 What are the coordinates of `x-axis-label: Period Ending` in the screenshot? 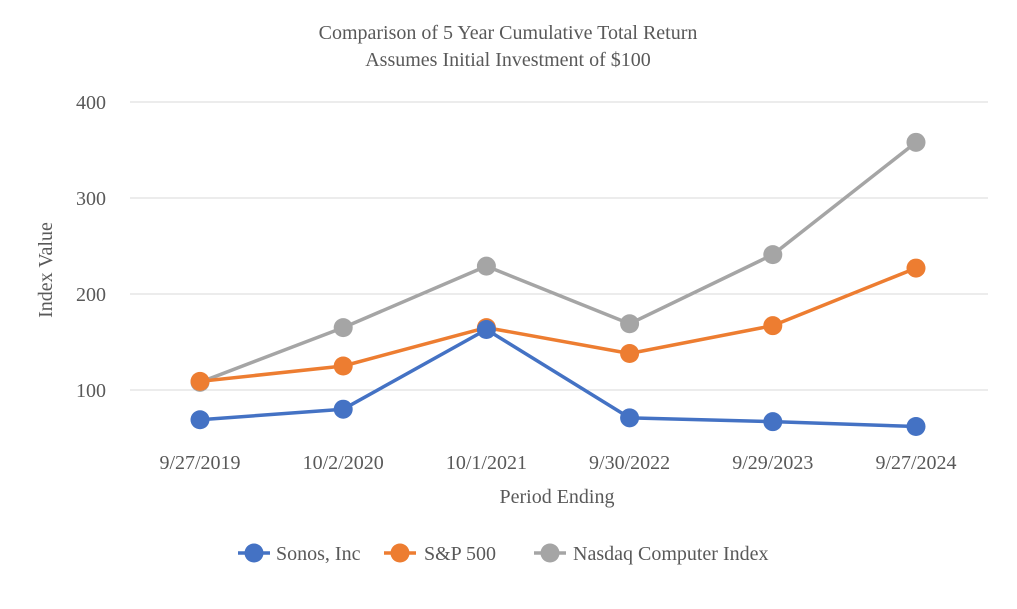 It's located at (557, 497).